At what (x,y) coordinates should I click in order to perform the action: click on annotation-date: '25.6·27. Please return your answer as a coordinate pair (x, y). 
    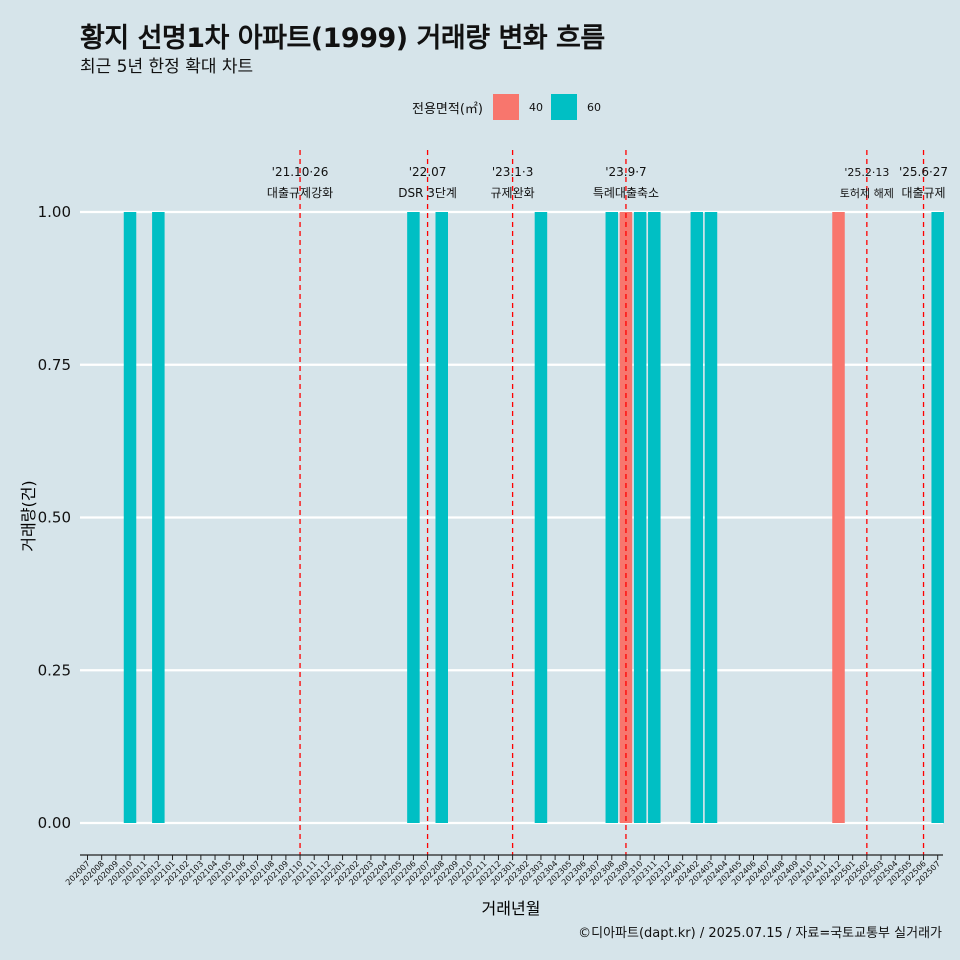
    Looking at the image, I should click on (923, 172).